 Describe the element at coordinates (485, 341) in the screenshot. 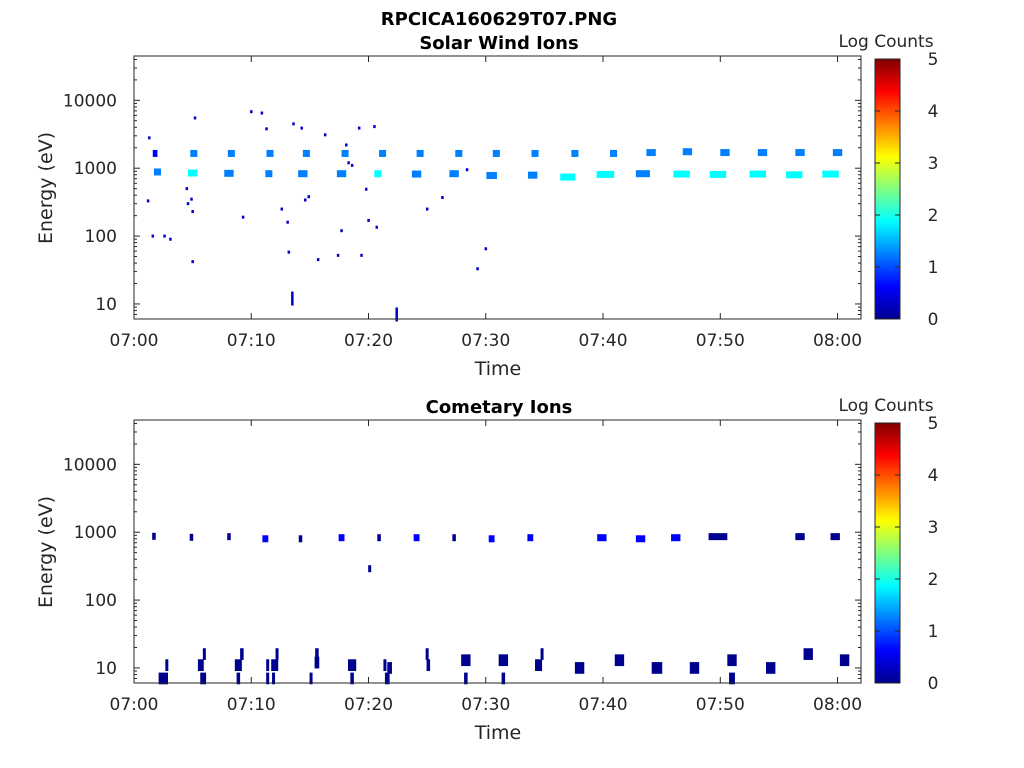

I see `x-tick-label: 07:30` at that location.